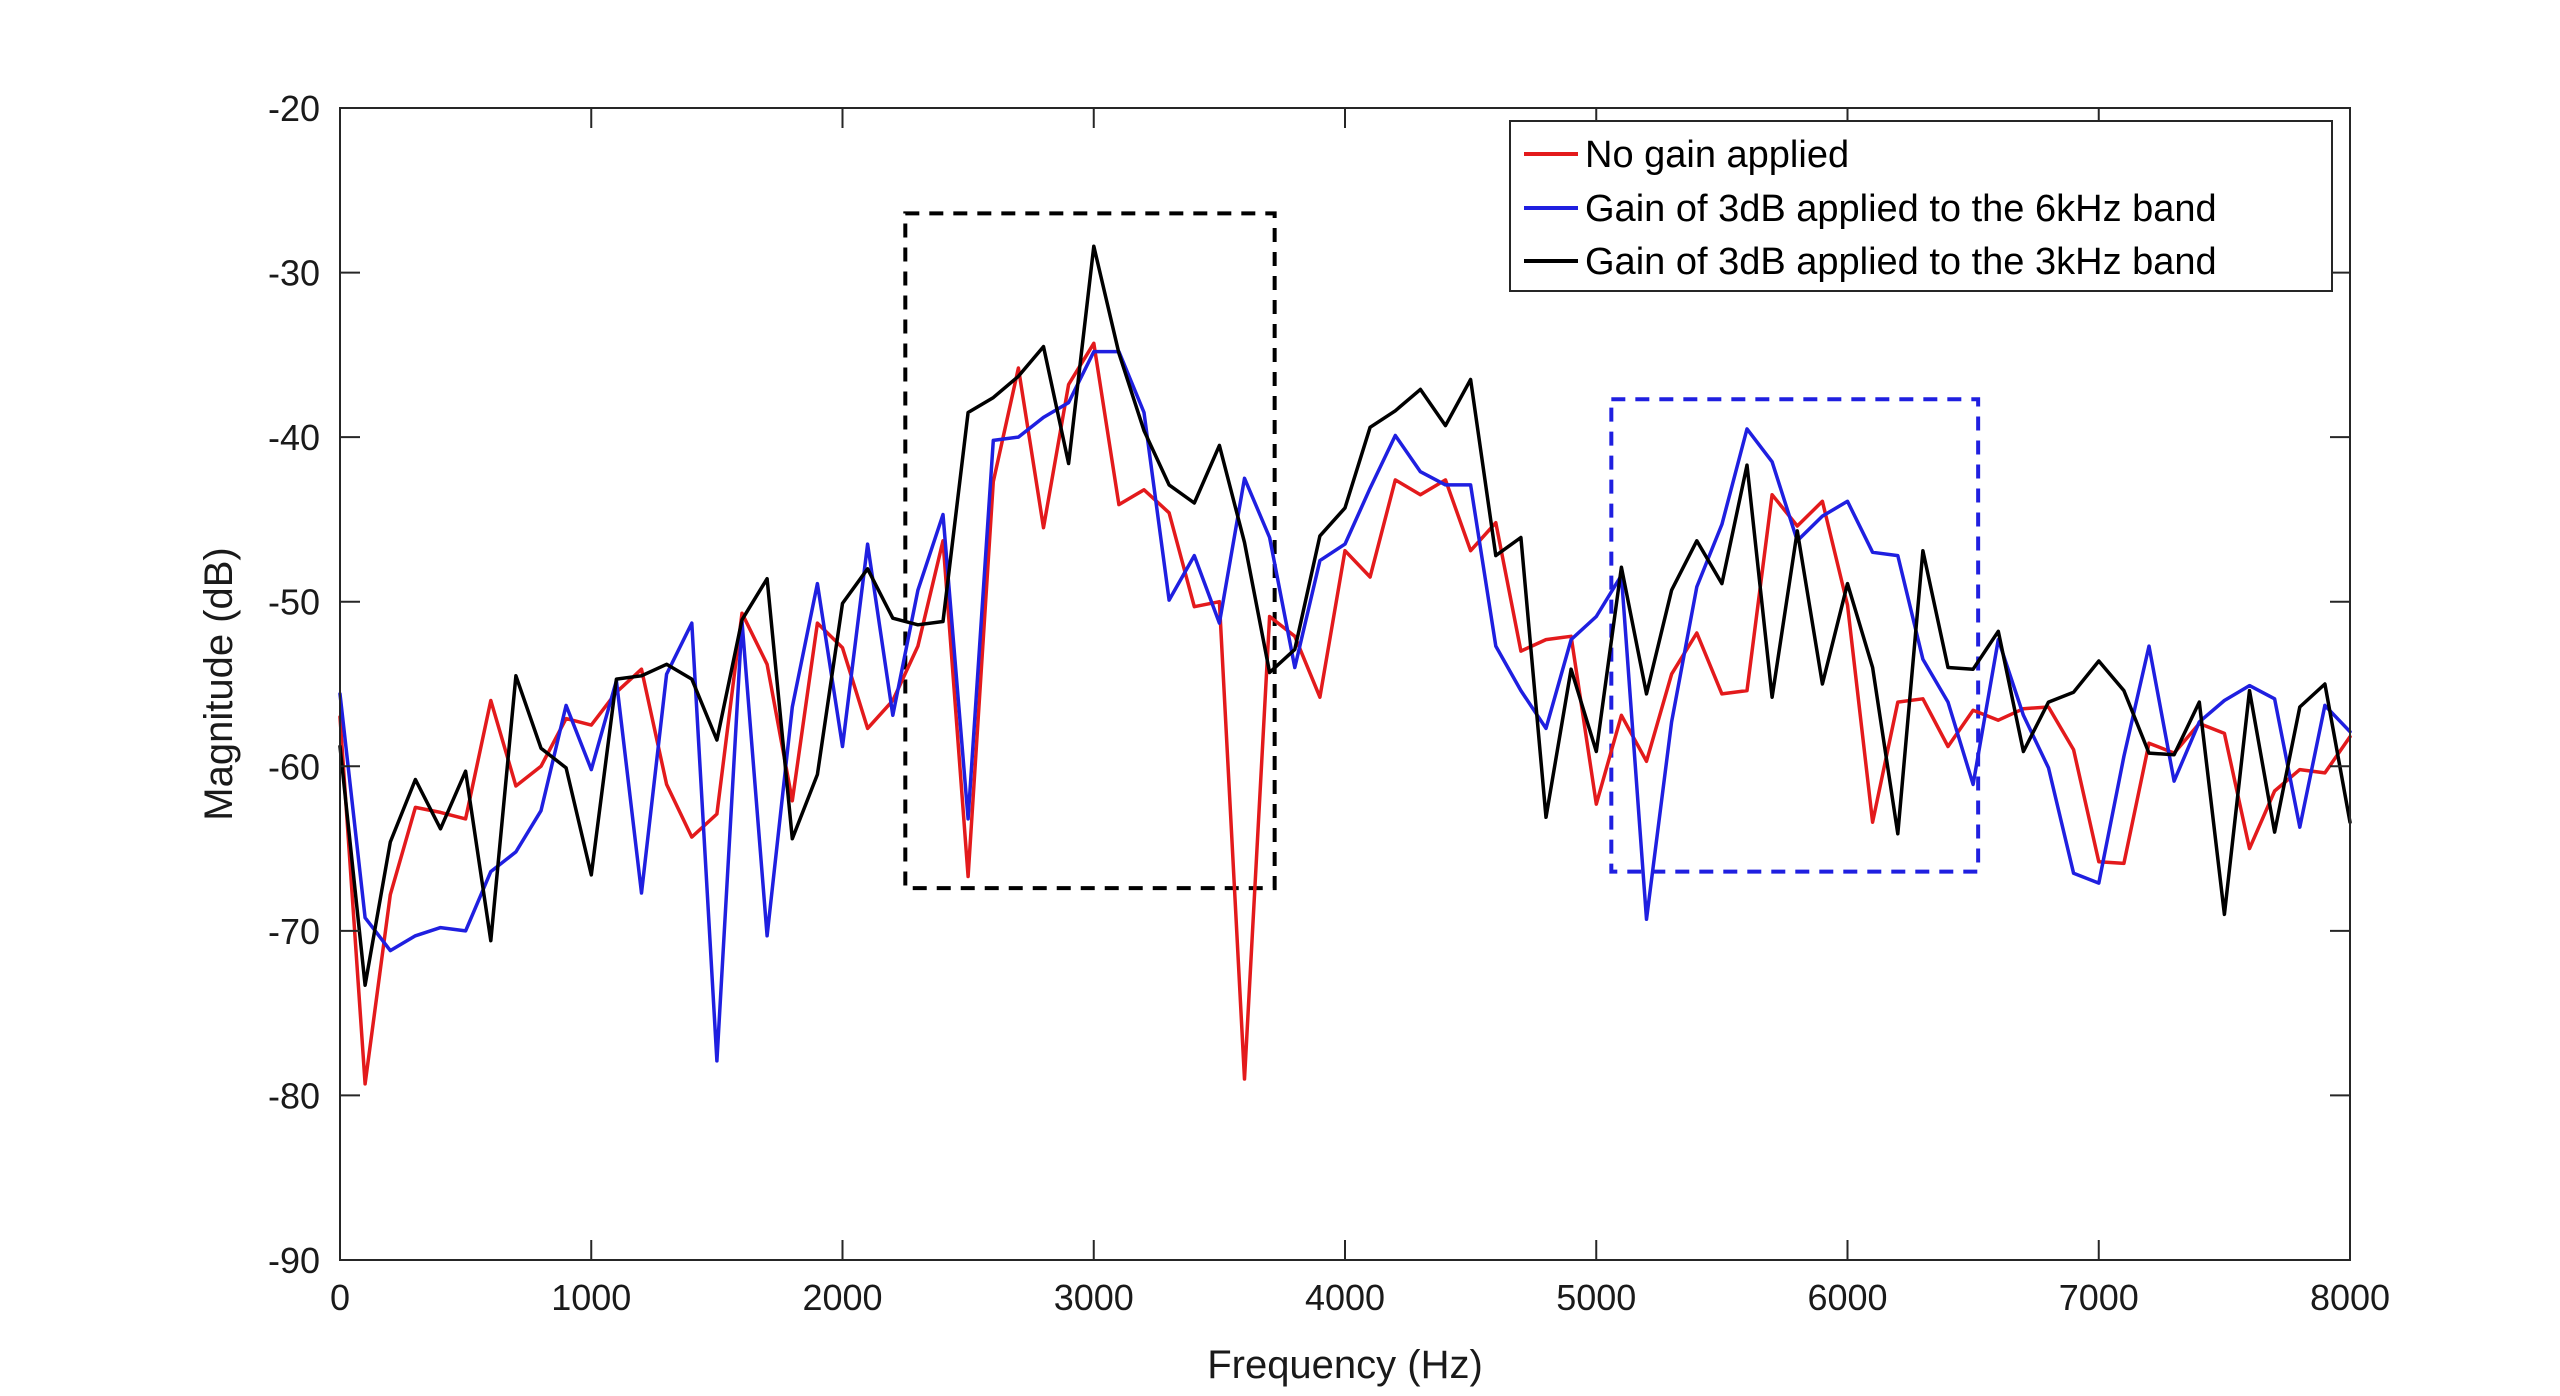  Describe the element at coordinates (294, 437) in the screenshot. I see `y-tick-label: -40` at that location.